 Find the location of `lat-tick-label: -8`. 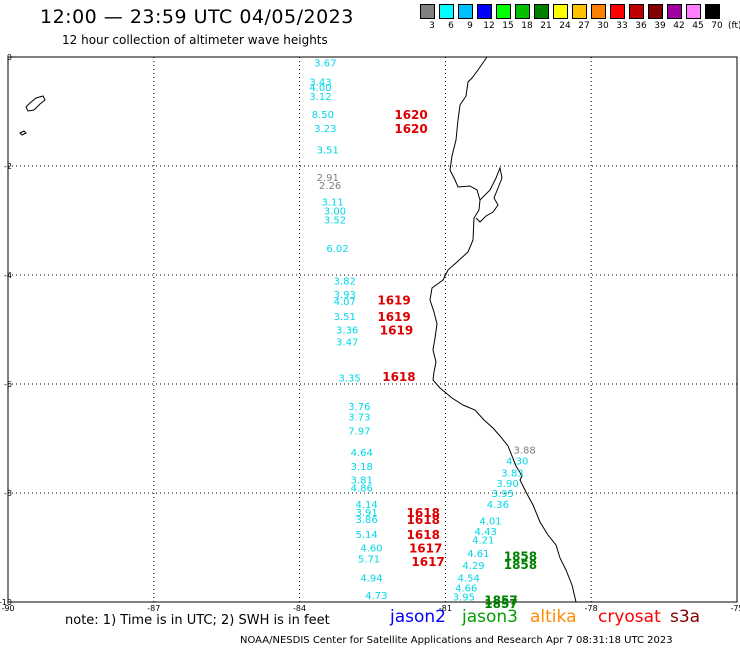

lat-tick-label: -8 is located at coordinates (8, 493).